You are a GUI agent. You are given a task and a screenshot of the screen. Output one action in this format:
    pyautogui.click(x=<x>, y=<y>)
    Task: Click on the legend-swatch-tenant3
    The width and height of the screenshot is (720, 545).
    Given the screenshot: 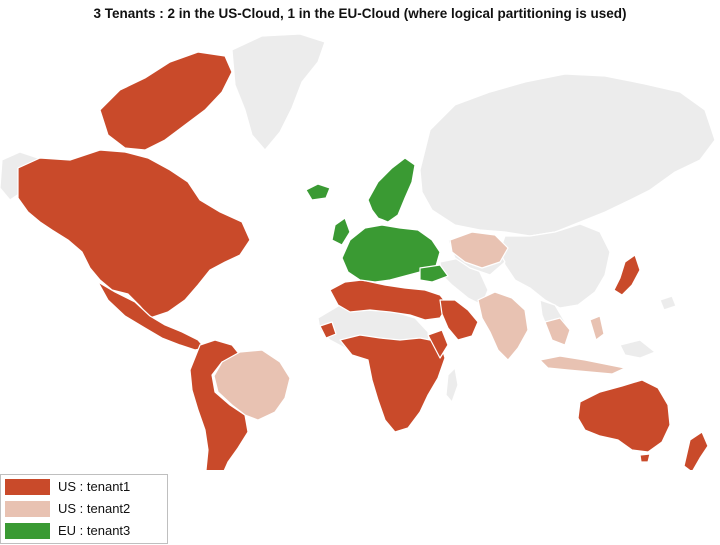 What is the action you would take?
    pyautogui.click(x=27, y=531)
    